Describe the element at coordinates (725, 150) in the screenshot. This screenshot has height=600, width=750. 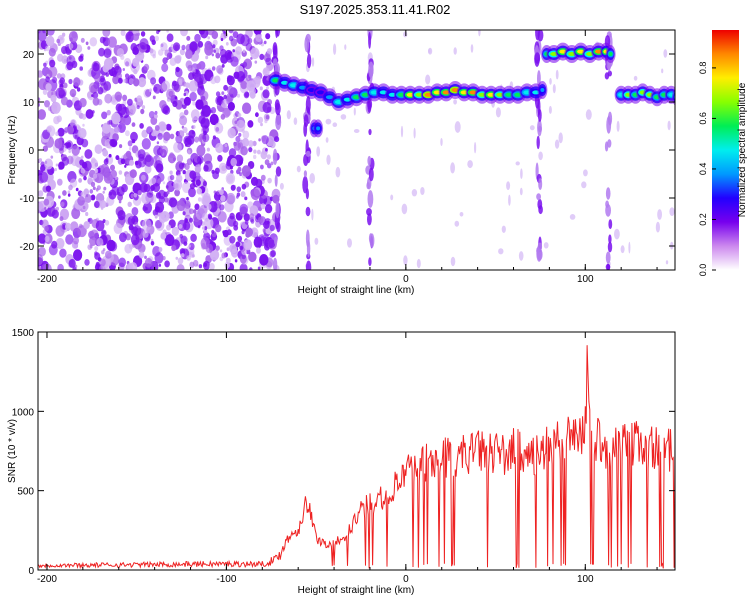
I see `colorbar-bar` at that location.